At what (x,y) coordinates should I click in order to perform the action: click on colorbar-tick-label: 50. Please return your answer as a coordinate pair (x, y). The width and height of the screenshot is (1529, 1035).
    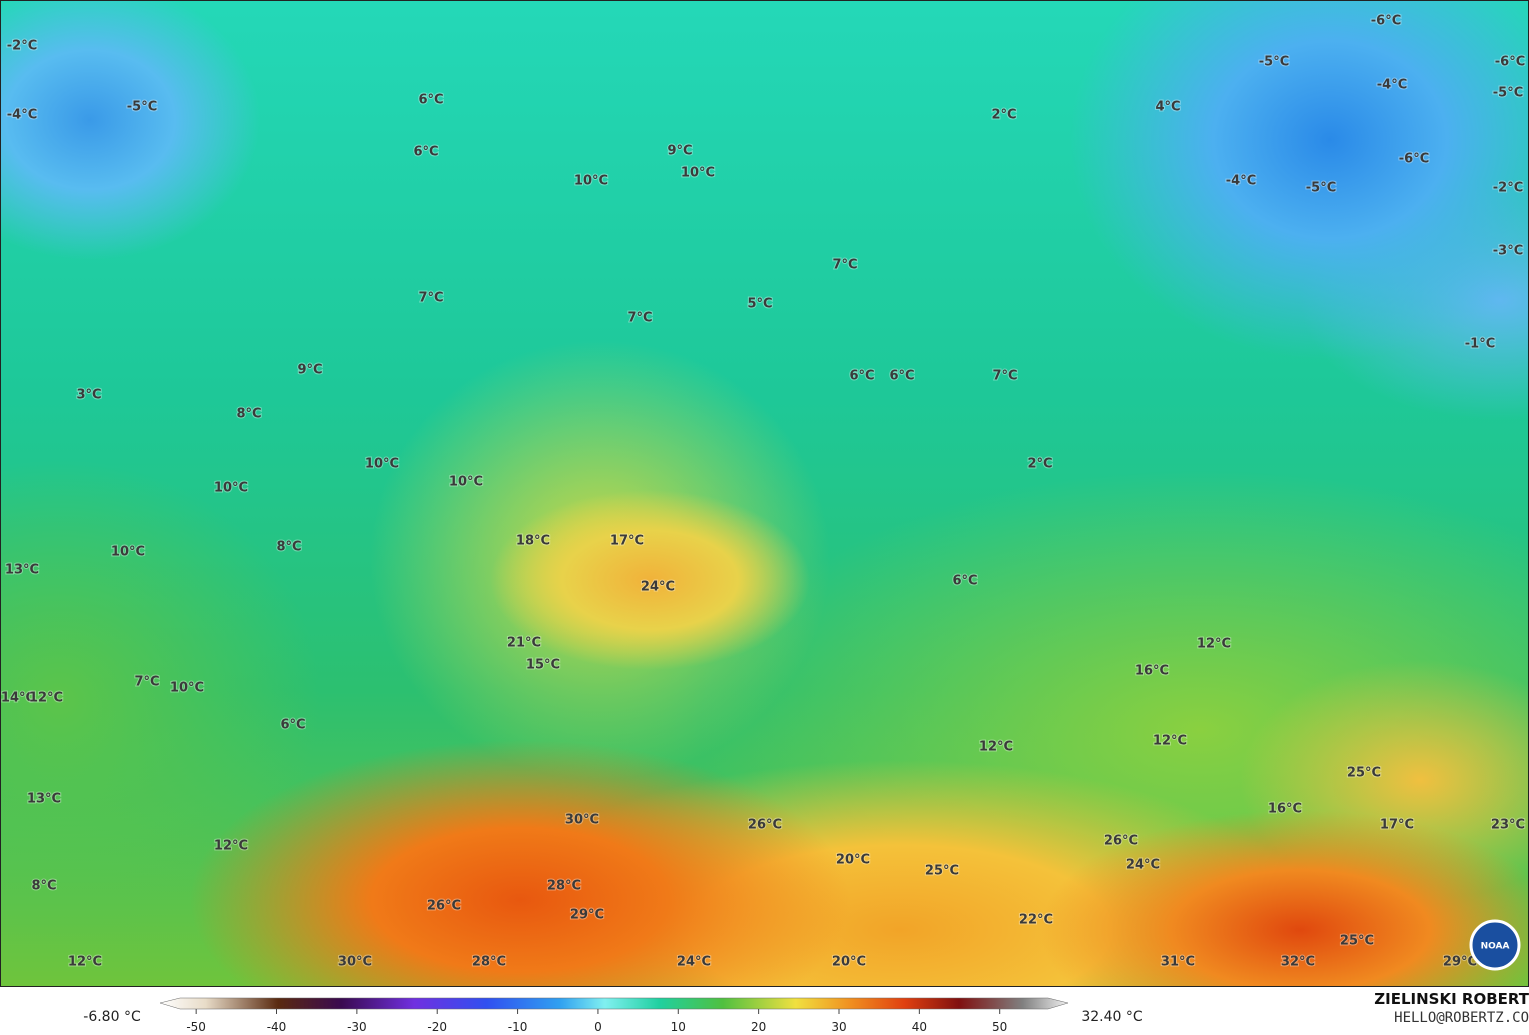
    Looking at the image, I should click on (999, 1027).